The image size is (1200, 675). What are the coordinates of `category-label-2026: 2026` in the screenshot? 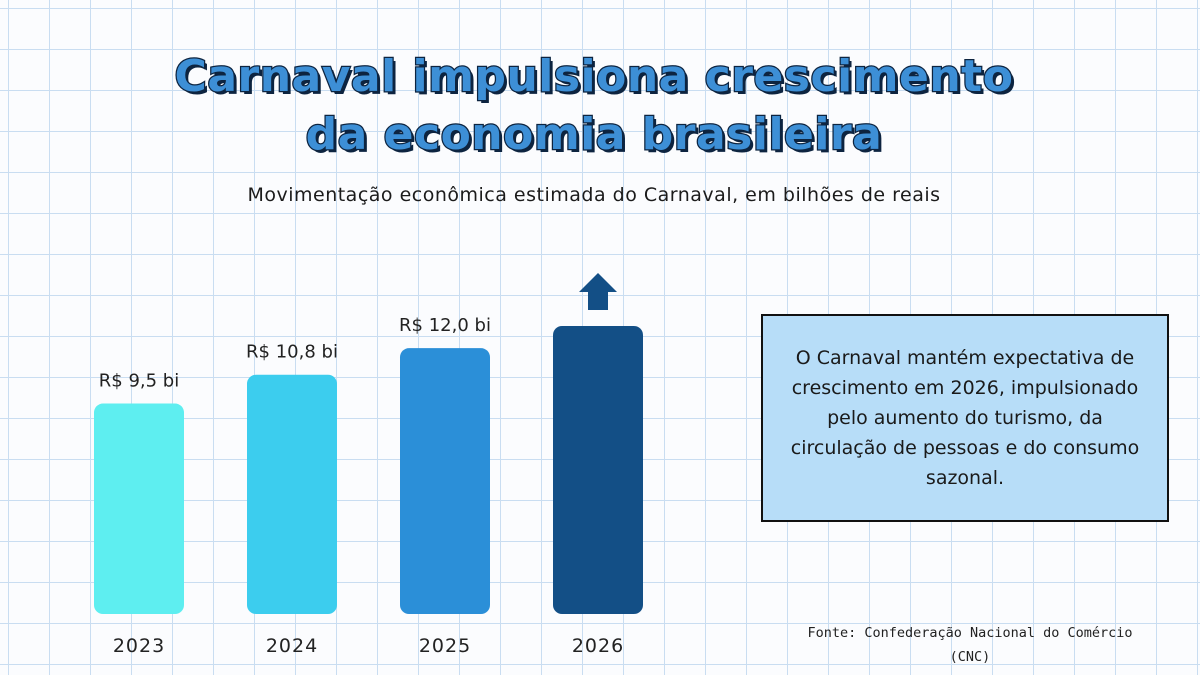 It's located at (598, 646).